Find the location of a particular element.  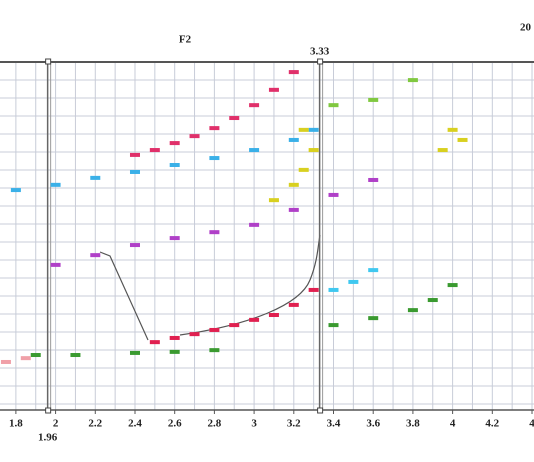

x-tick-label: 3.6 is located at coordinates (373, 424).